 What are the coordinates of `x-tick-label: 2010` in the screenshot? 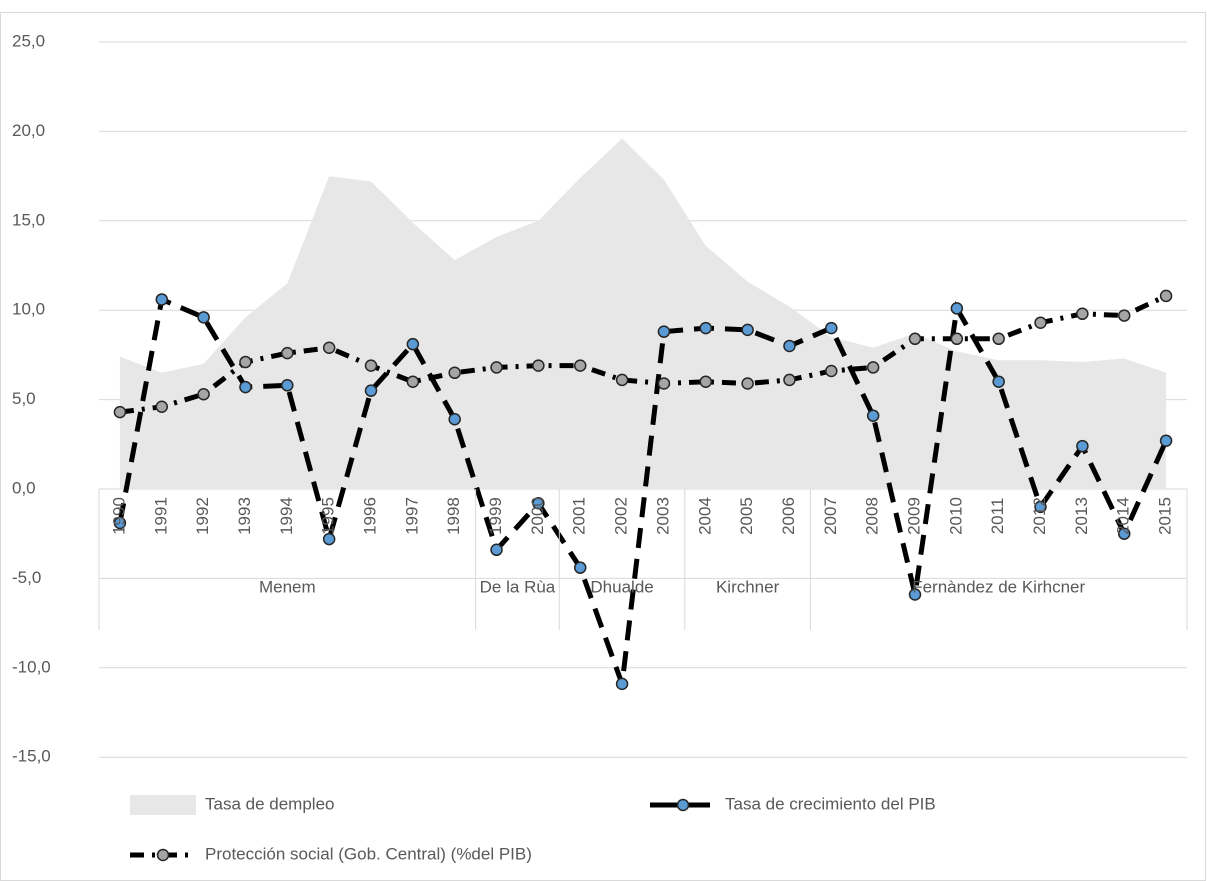 It's located at (955, 516).